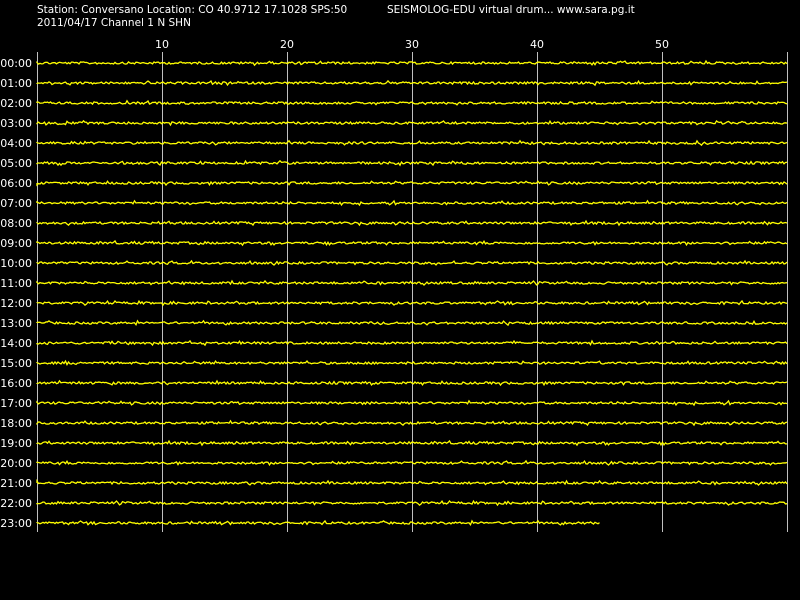 This screenshot has width=800, height=600. What do you see at coordinates (16, 303) in the screenshot?
I see `row-label-1200: 12:00` at bounding box center [16, 303].